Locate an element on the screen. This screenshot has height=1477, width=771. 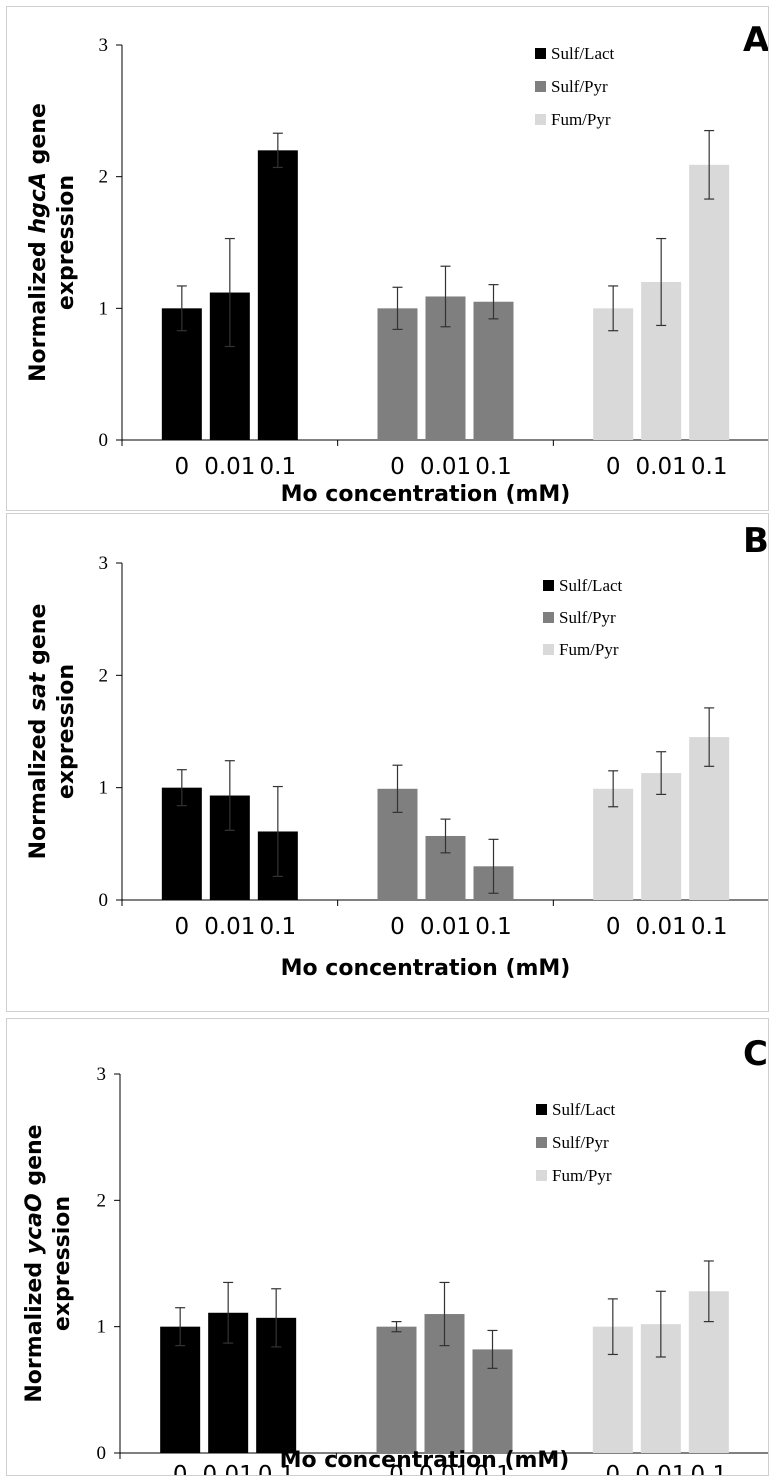
y-axis-label-line1: Normalized ycaO gene is located at coordinates (34, 1263).